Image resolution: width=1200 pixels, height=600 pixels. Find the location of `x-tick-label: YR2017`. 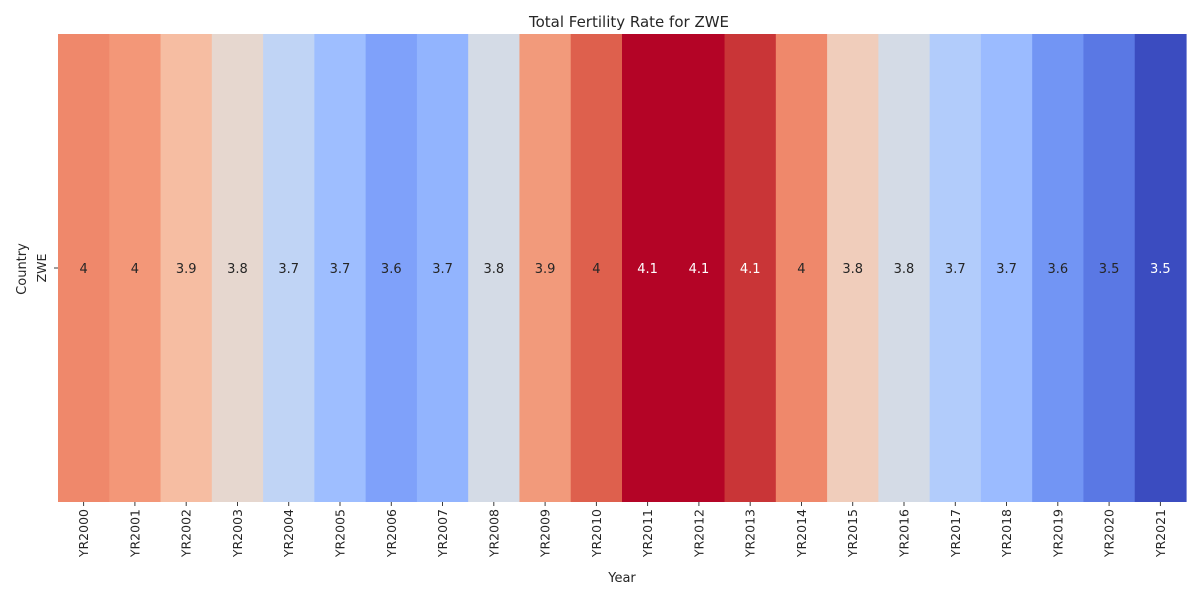

x-tick-label: YR2017 is located at coordinates (955, 533).